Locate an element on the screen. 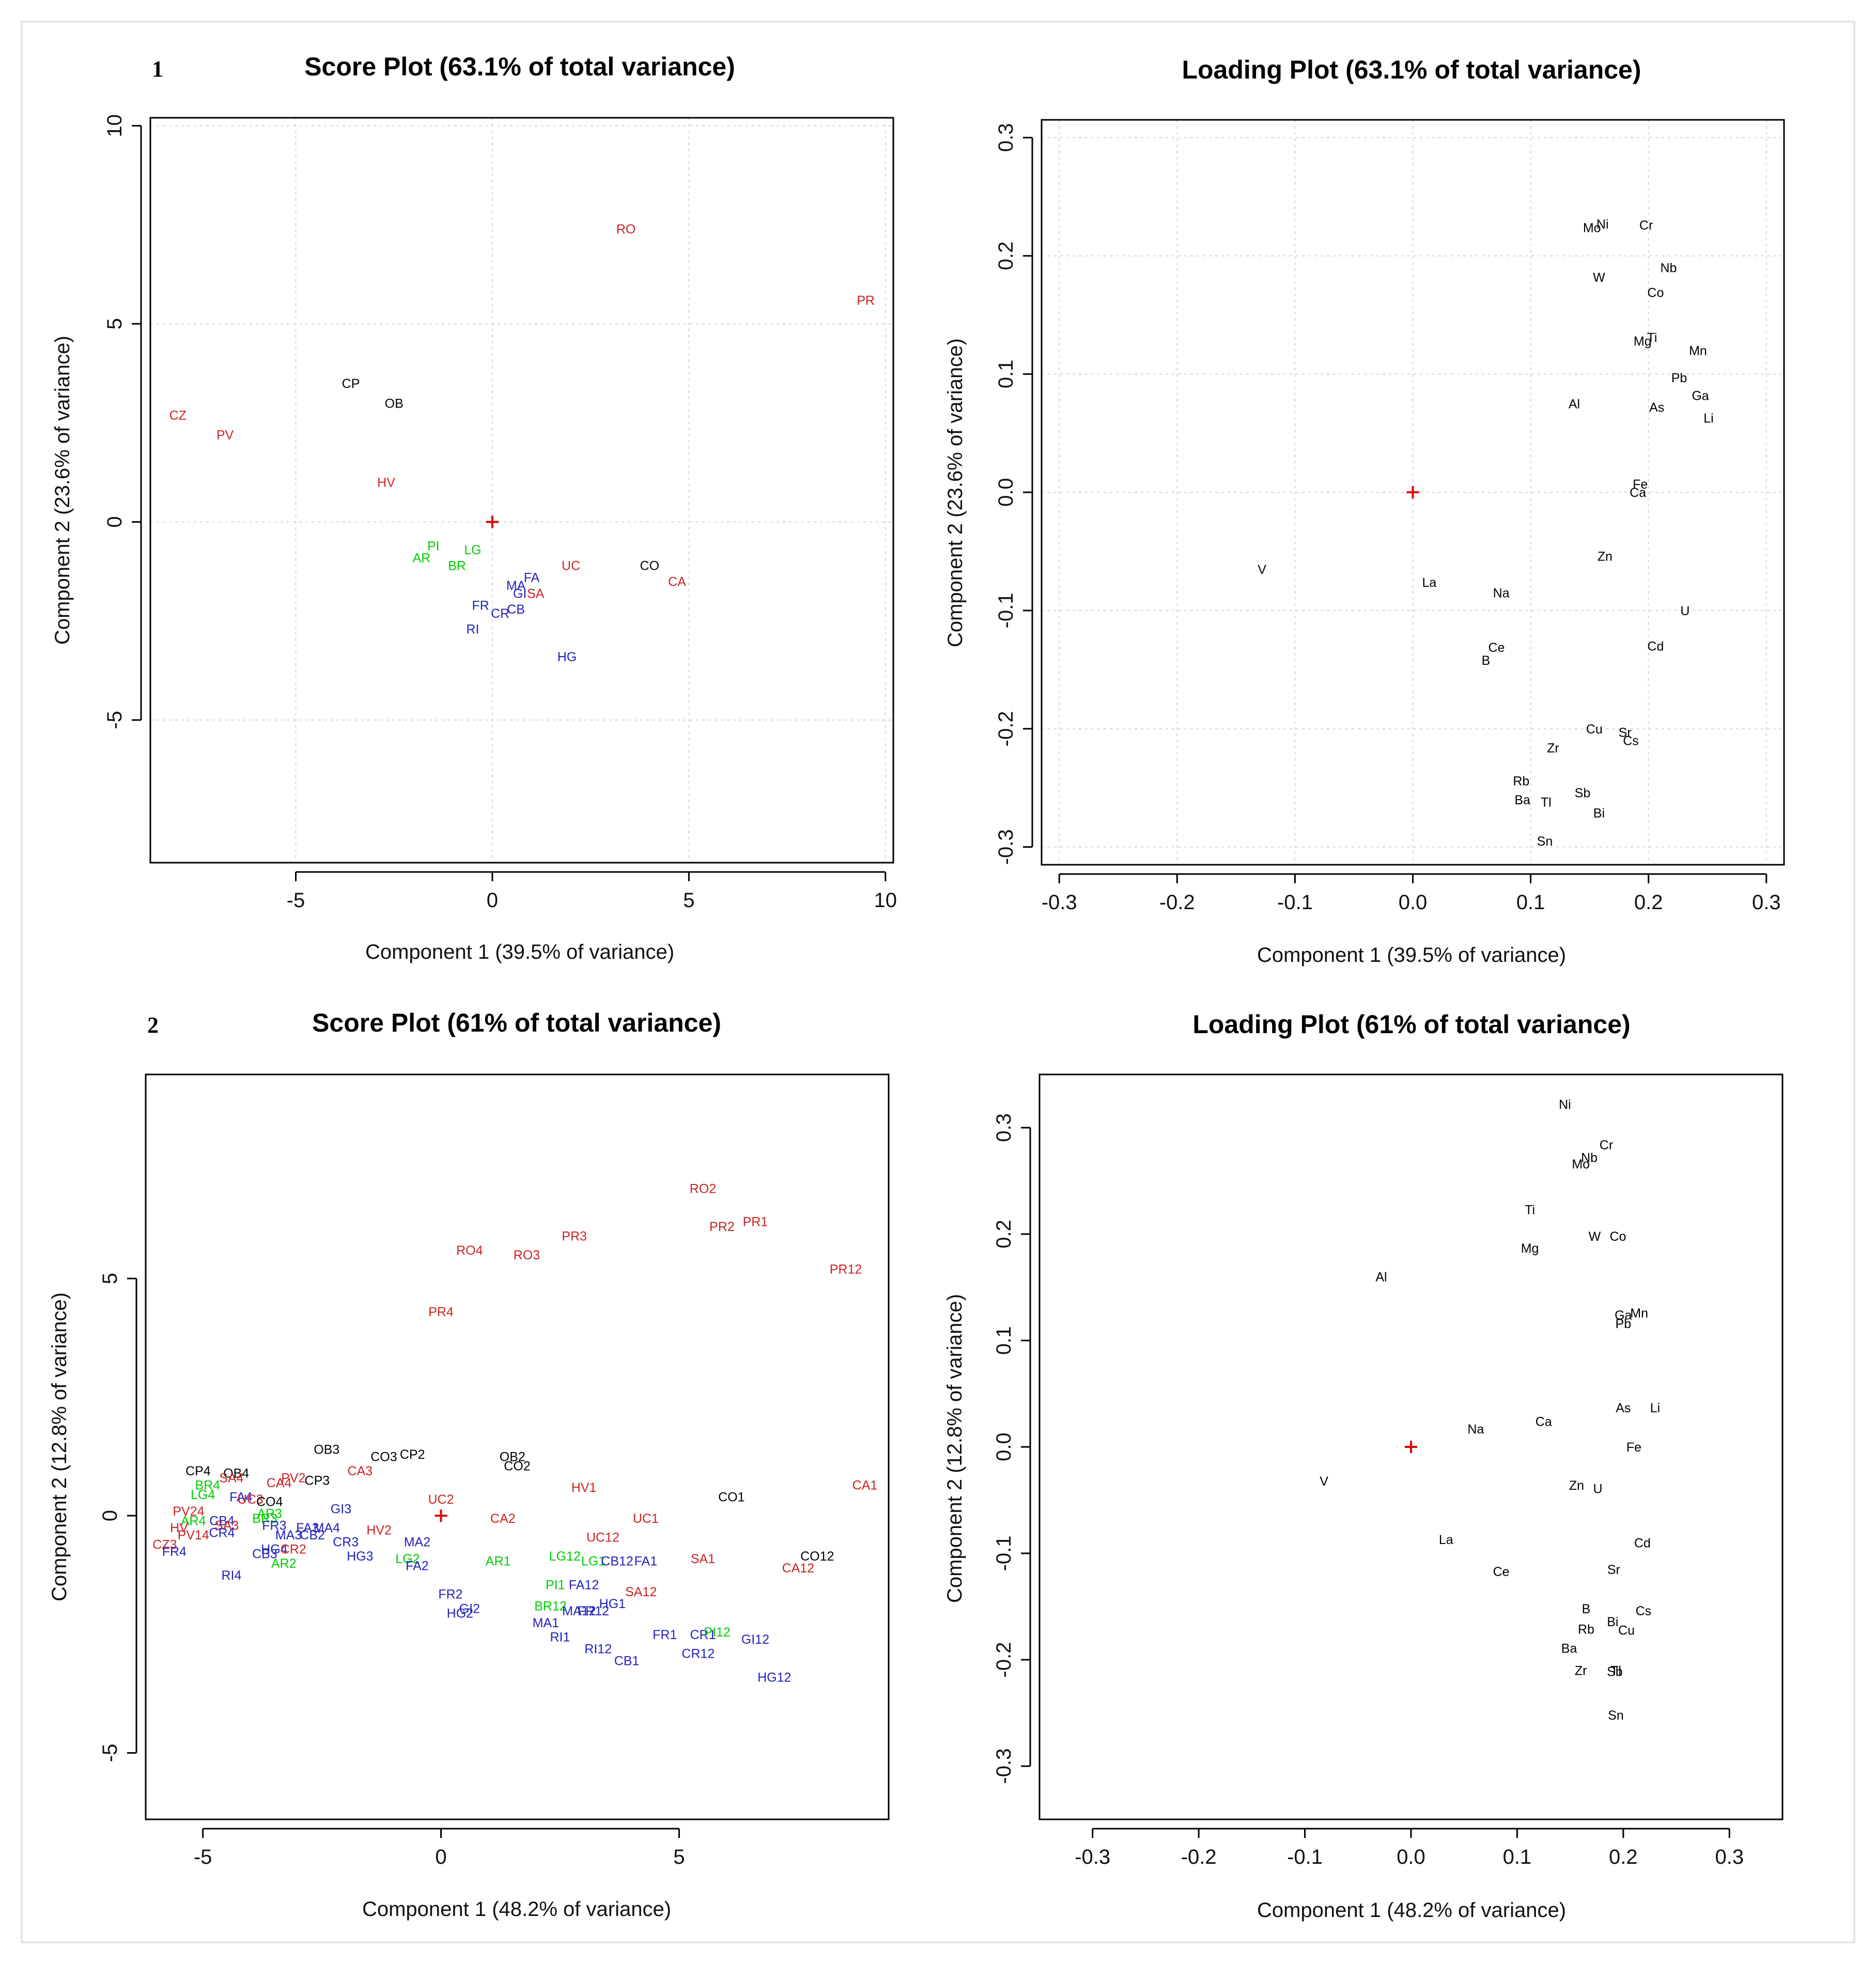 The width and height of the screenshot is (1876, 1964). point-label: Fe is located at coordinates (1633, 1447).